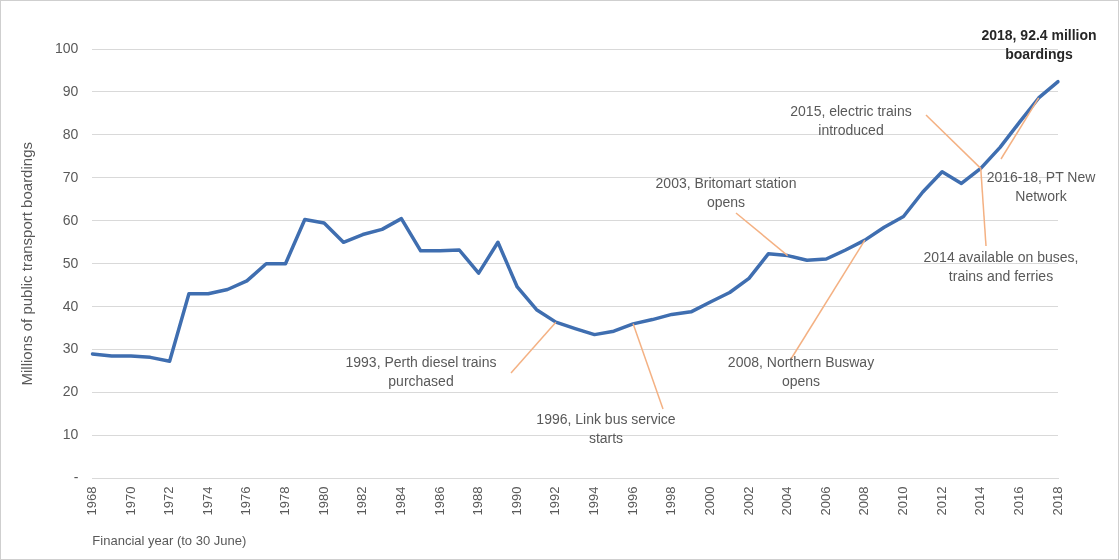 This screenshot has height=560, width=1119. What do you see at coordinates (70, 262) in the screenshot?
I see `y-tick-label: 50` at bounding box center [70, 262].